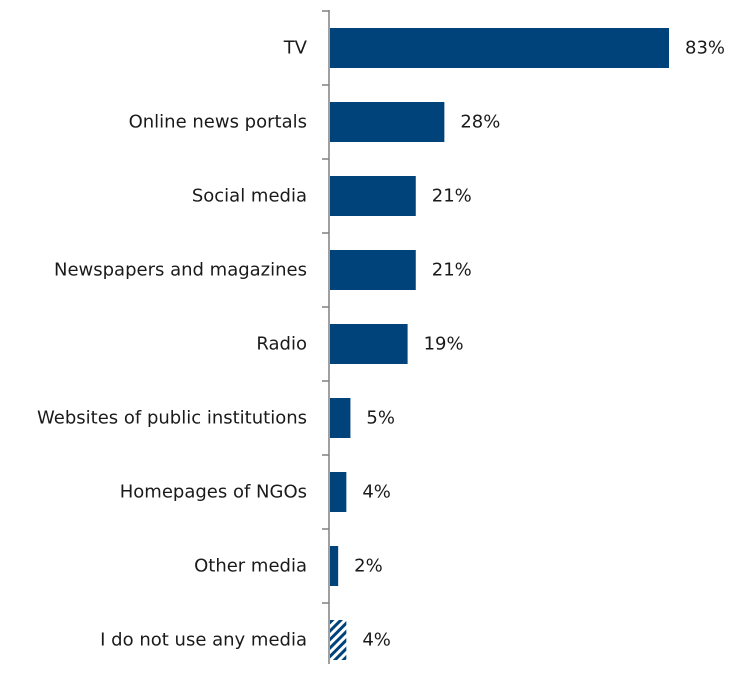 Image resolution: width=729 pixels, height=674 pixels. I want to click on value-label: 19%, so click(444, 344).